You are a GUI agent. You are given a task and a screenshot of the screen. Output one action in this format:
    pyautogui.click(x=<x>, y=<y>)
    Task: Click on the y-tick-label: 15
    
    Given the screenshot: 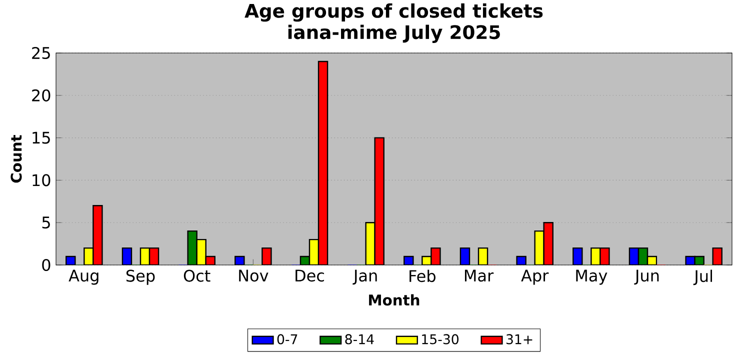 What is the action you would take?
    pyautogui.click(x=41, y=138)
    